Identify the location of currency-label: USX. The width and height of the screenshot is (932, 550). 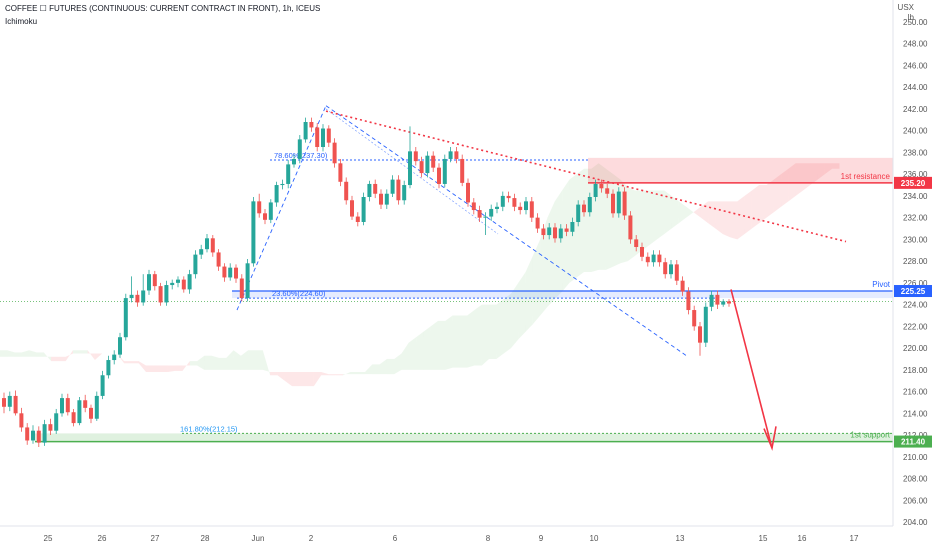
(905, 7).